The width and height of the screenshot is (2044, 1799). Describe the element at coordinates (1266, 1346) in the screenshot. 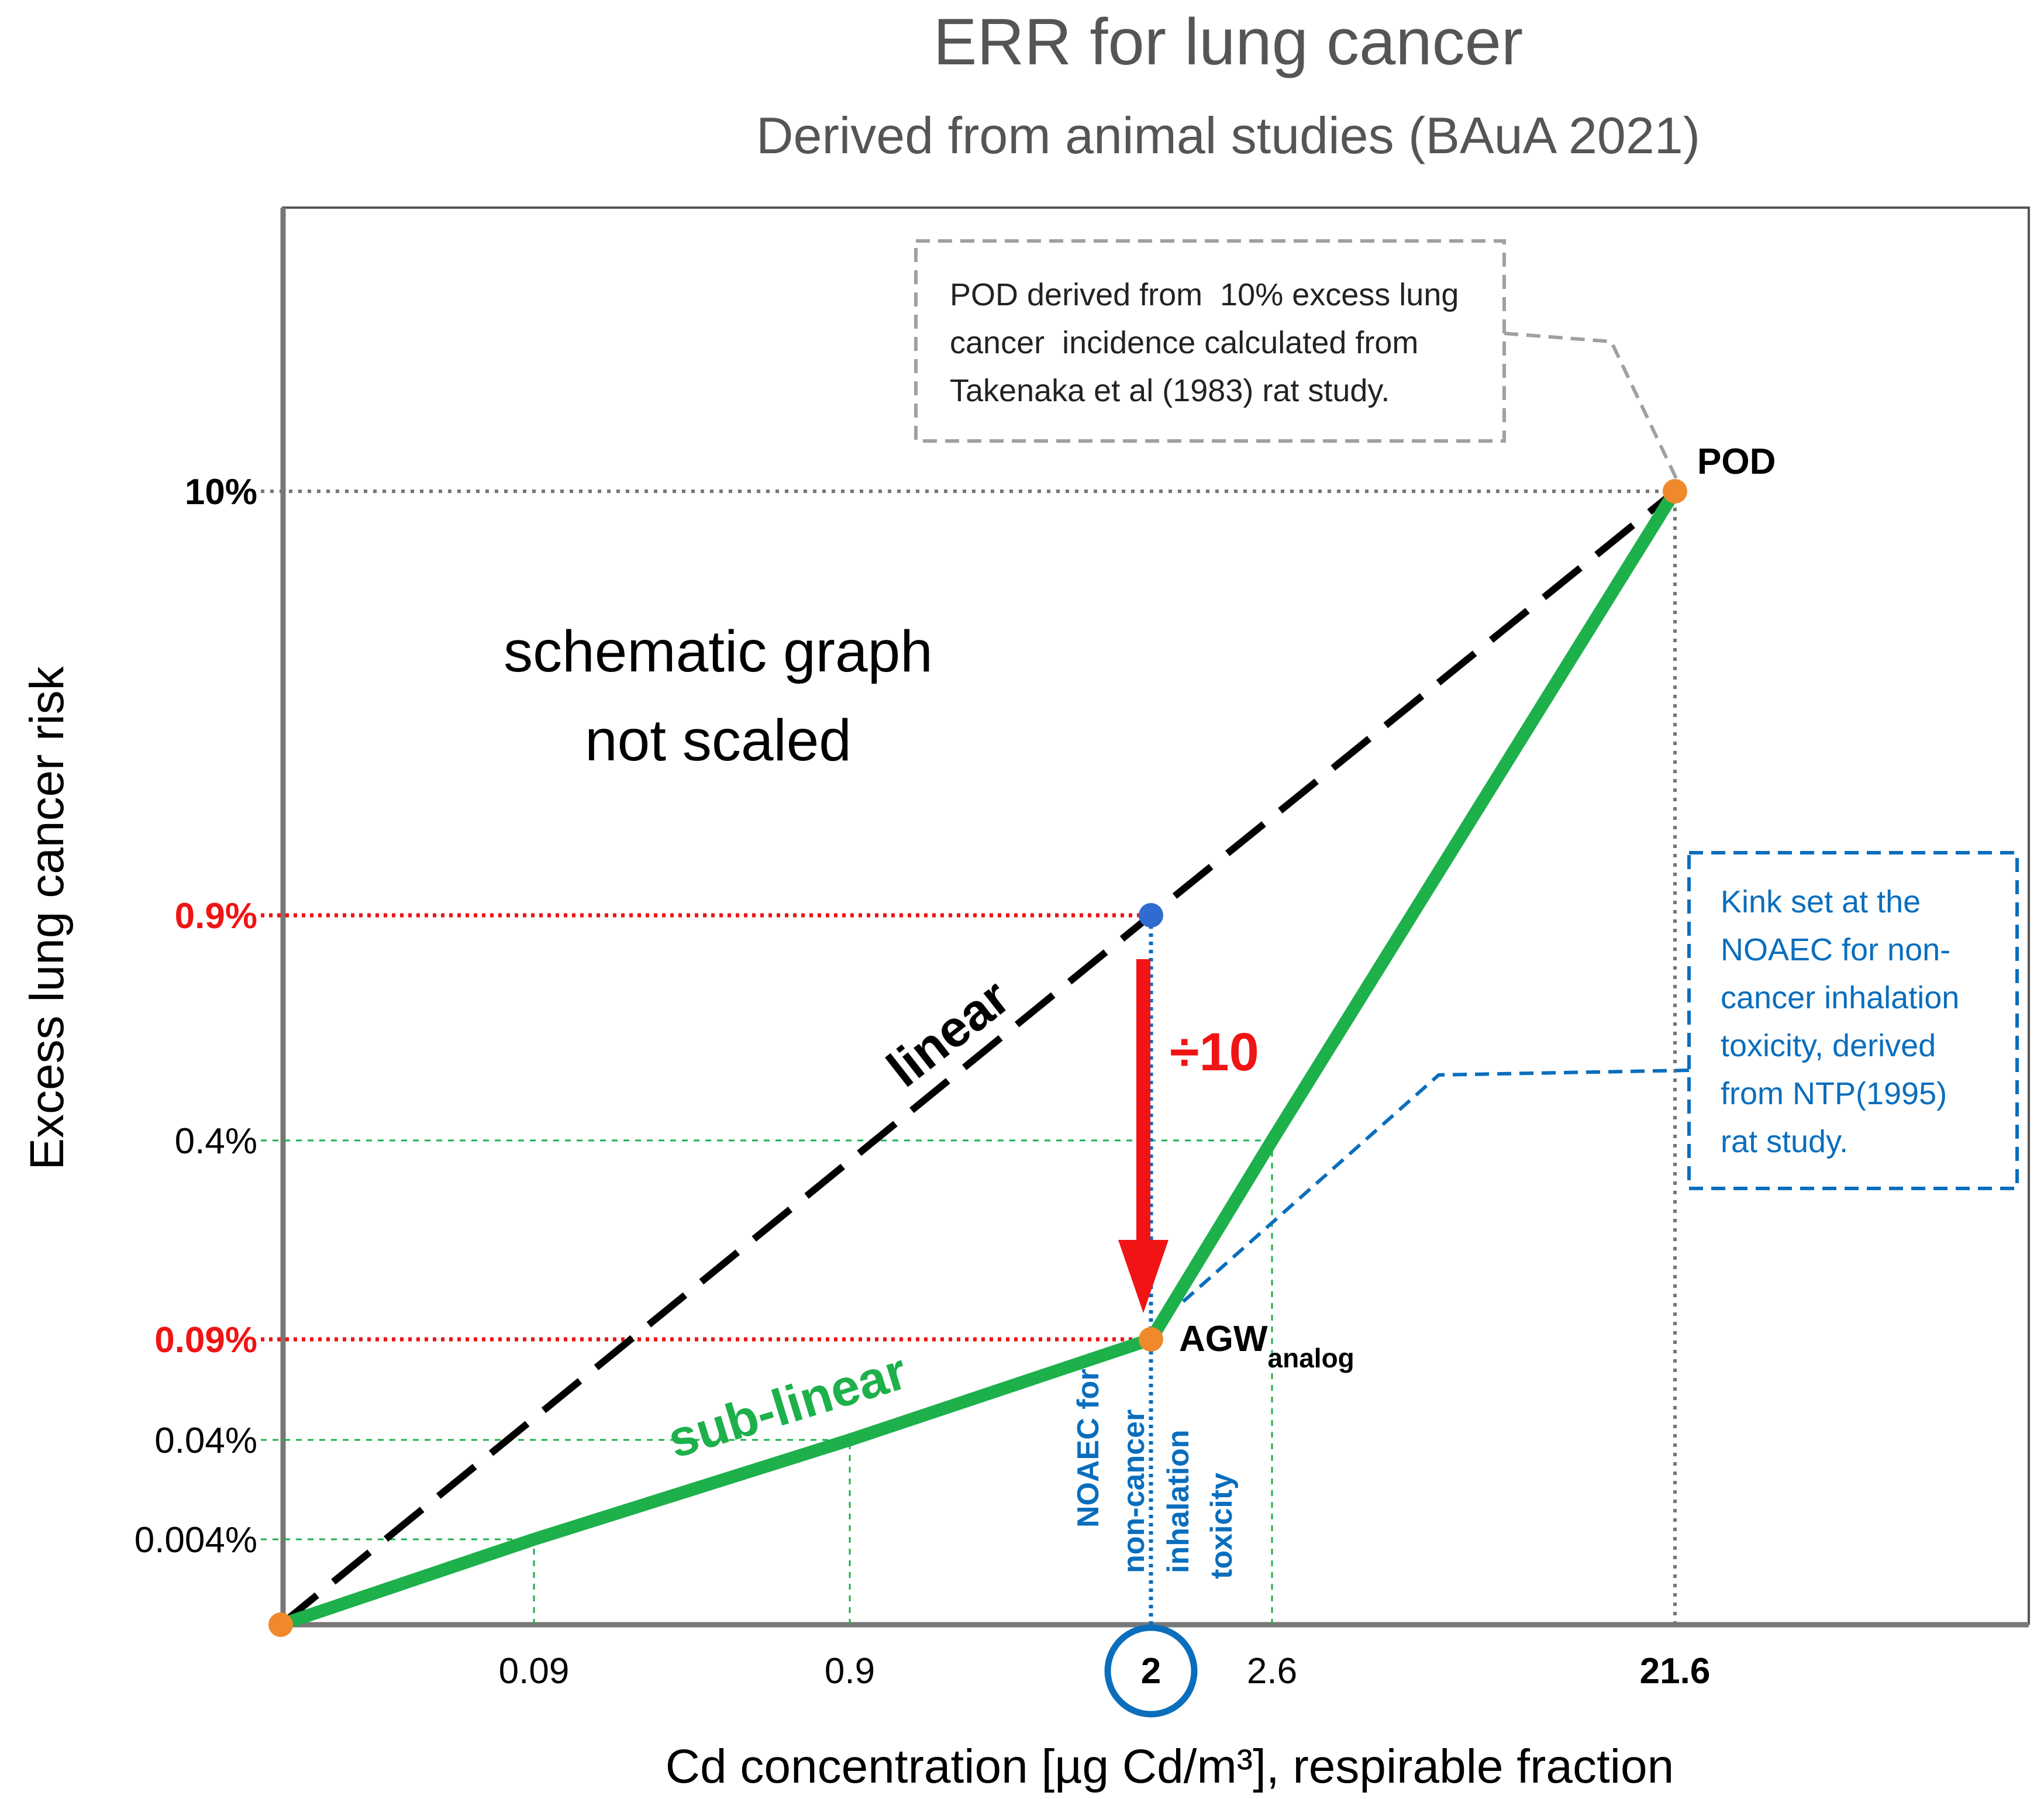

I see `marker-label-AGW: AGWanalog` at that location.